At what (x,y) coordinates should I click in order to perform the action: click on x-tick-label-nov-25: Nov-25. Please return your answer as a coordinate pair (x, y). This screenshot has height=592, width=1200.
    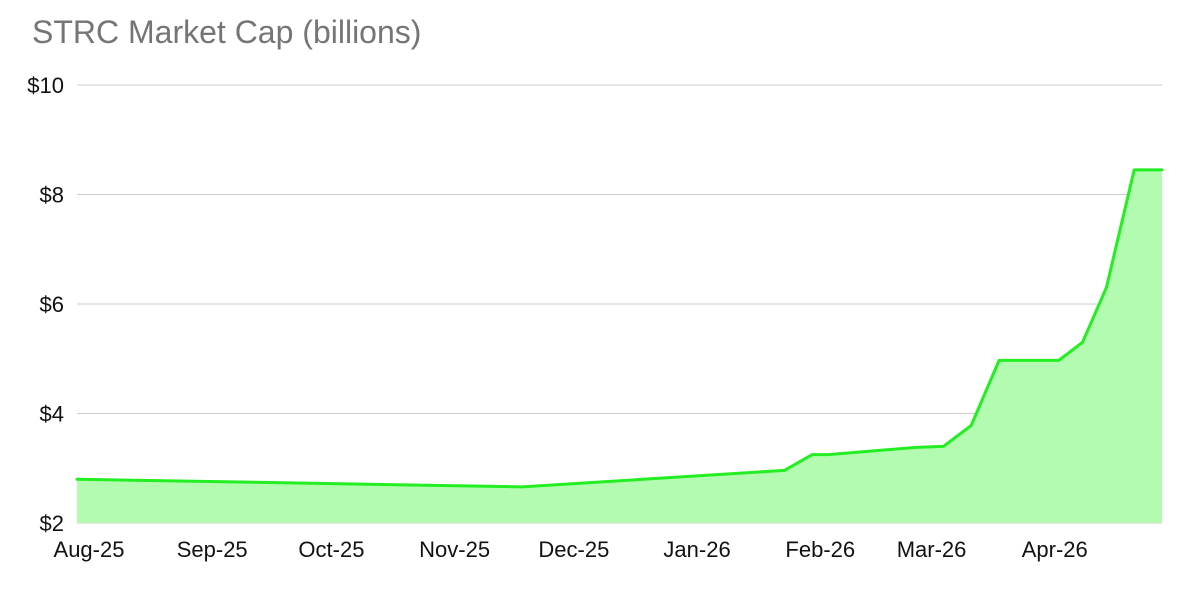
    Looking at the image, I should click on (454, 549).